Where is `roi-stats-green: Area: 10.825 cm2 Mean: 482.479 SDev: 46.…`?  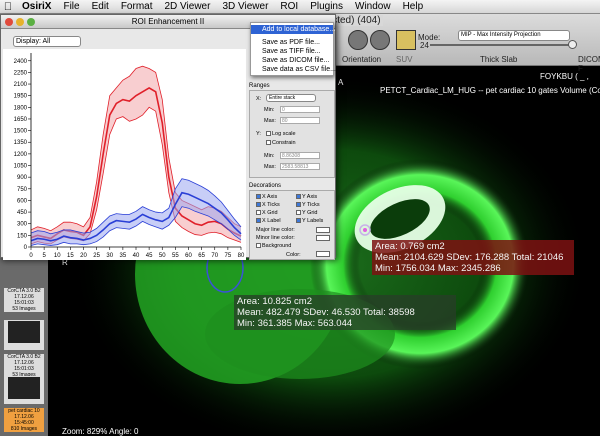
roi-stats-green: Area: 10.825 cm2 Mean: 482.479 SDev: 46.… is located at coordinates (345, 312).